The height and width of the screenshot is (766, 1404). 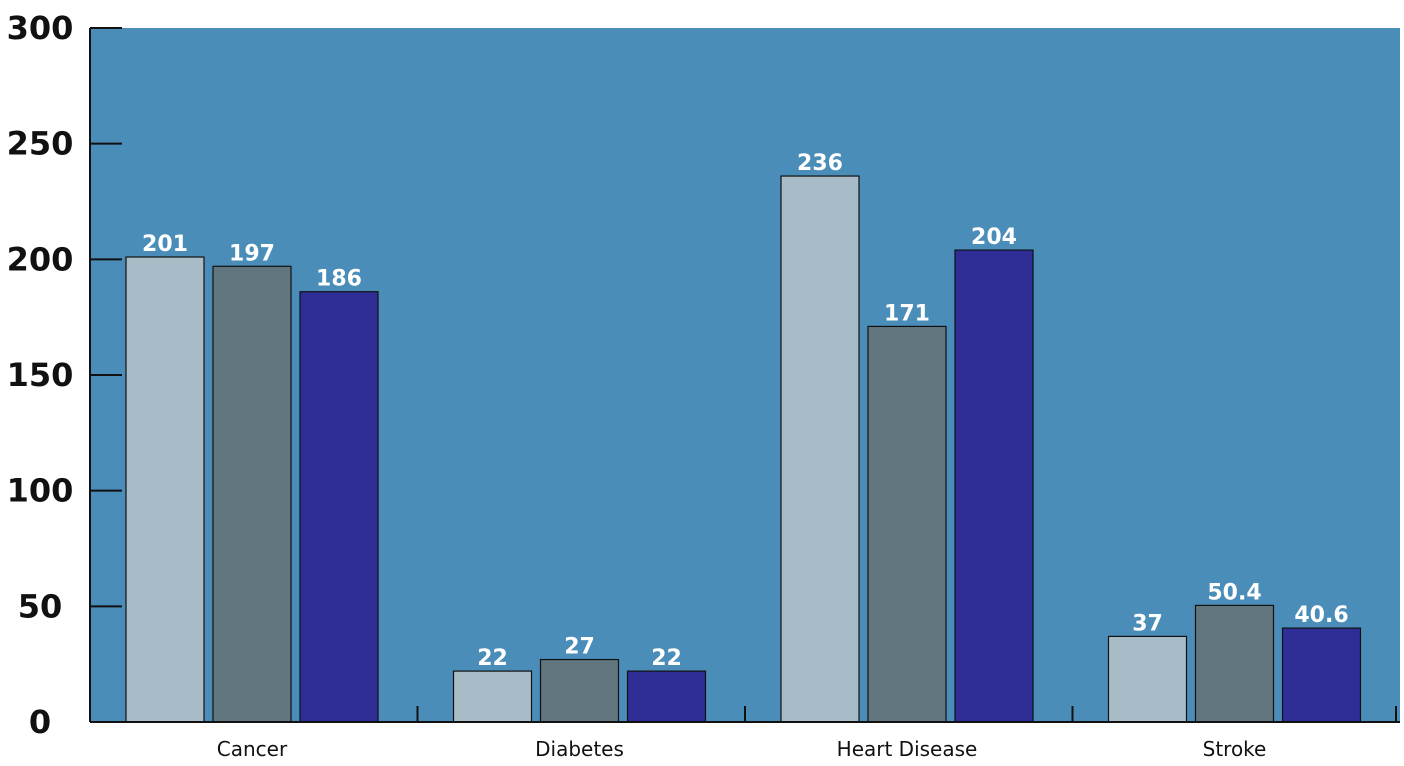 What do you see at coordinates (40, 28) in the screenshot?
I see `y-tick-label: 300` at bounding box center [40, 28].